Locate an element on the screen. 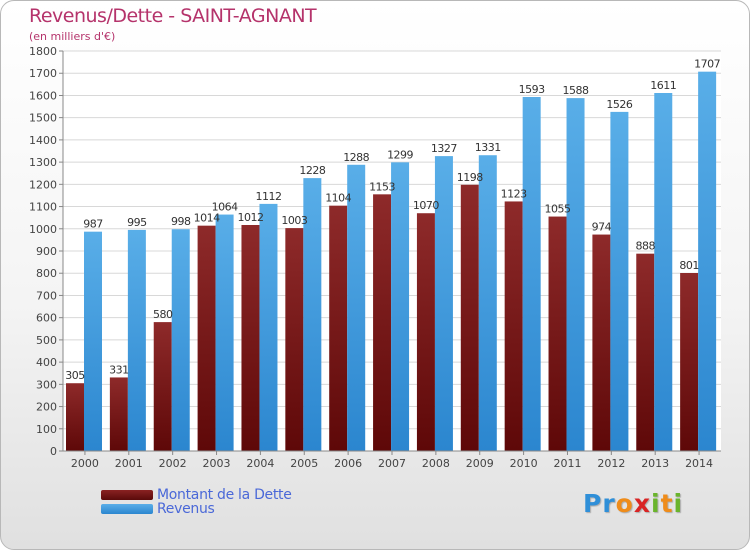 This screenshot has height=550, width=750. y-tick-label: 600 is located at coordinates (46, 318).